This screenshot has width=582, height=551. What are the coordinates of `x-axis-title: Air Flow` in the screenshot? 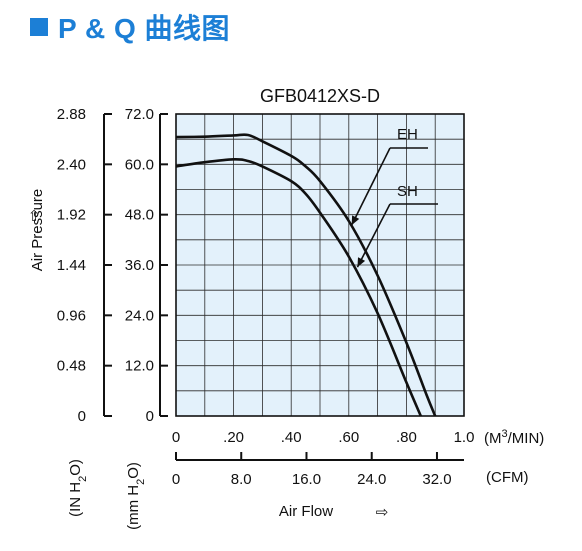 It's located at (306, 511).